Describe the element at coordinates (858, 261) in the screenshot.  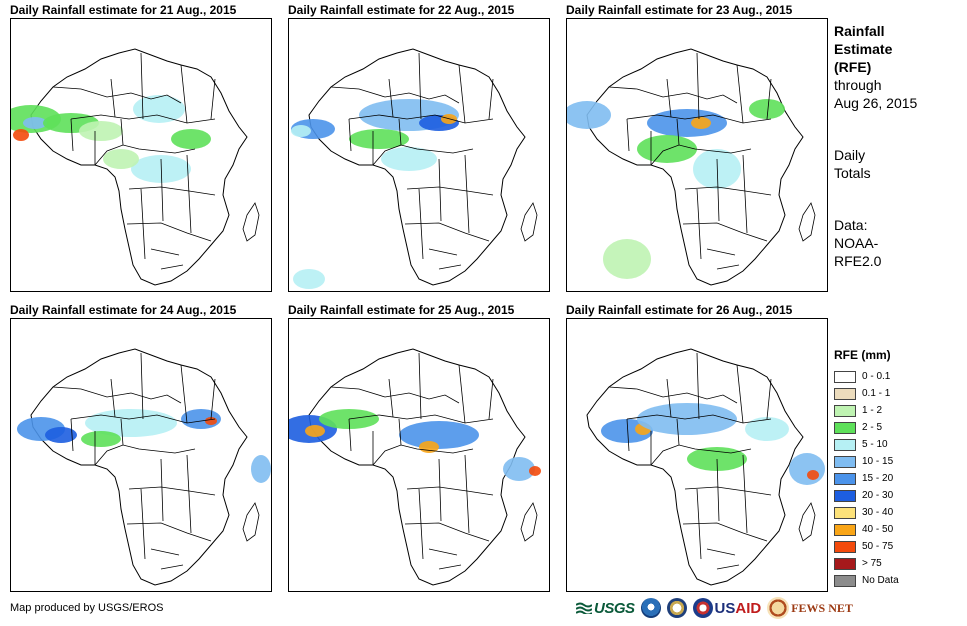
I see `data-line: RFE2.0` at that location.